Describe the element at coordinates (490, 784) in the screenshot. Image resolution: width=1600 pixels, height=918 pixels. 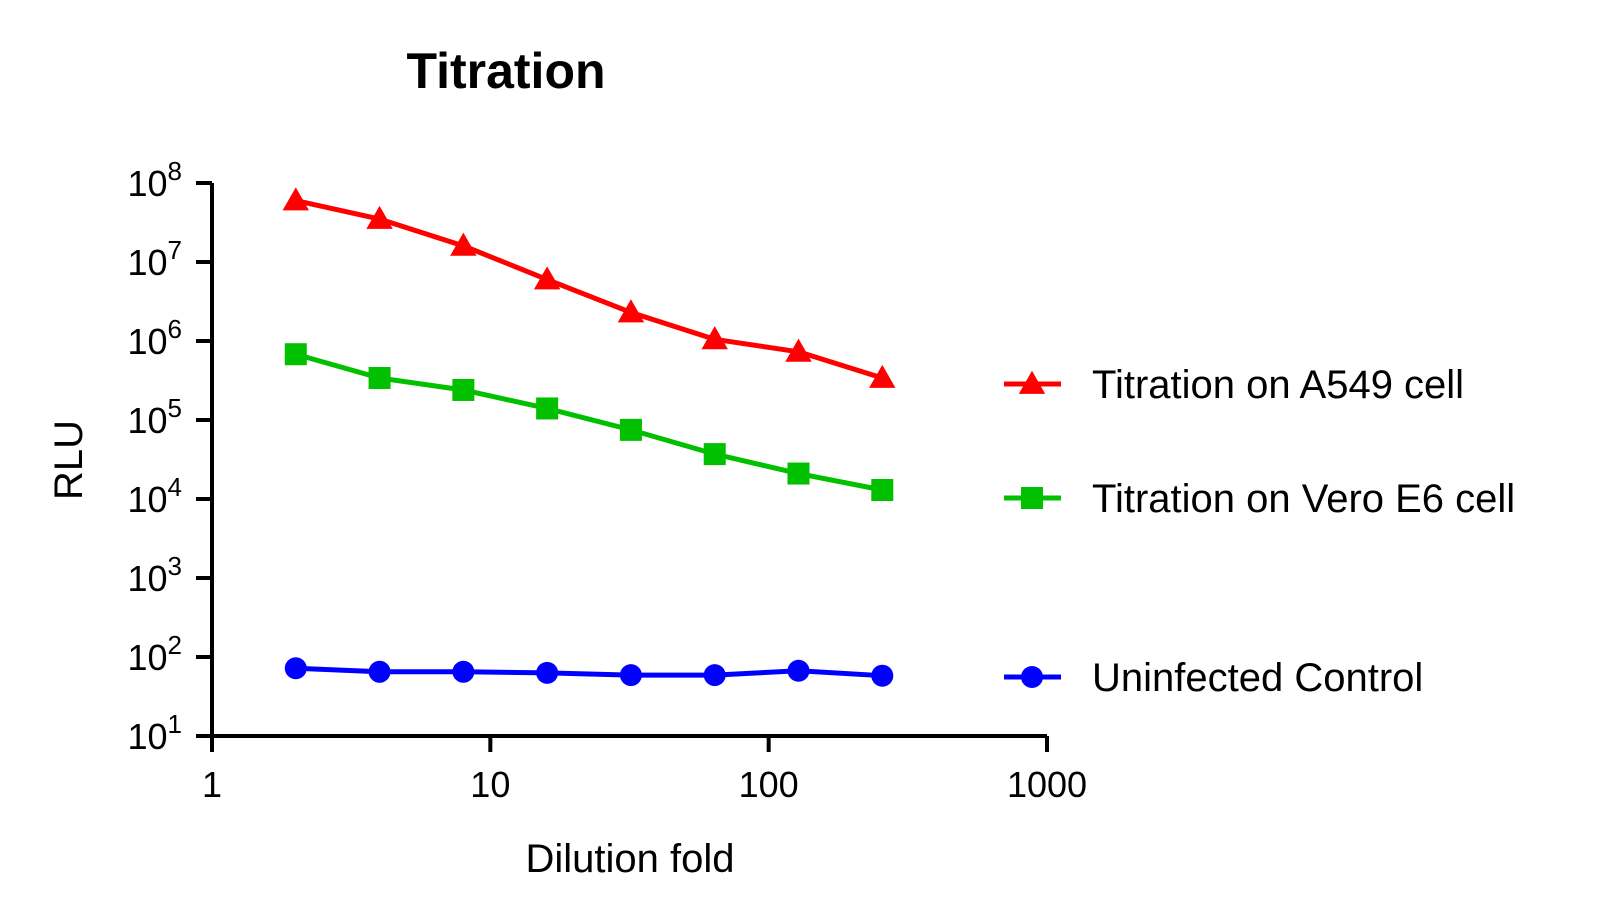
I see `x-tick-label: 10` at that location.